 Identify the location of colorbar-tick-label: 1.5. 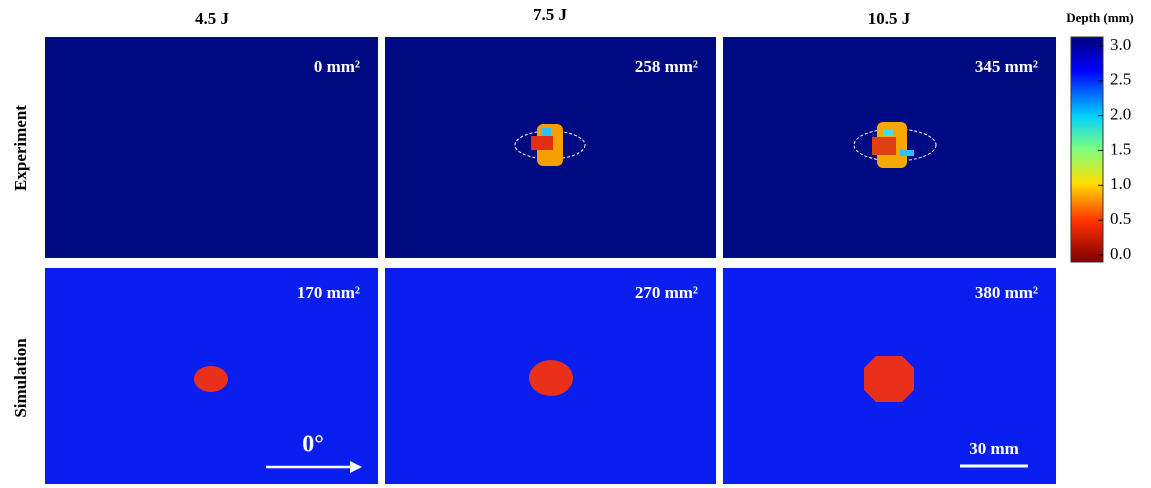
(1120, 148).